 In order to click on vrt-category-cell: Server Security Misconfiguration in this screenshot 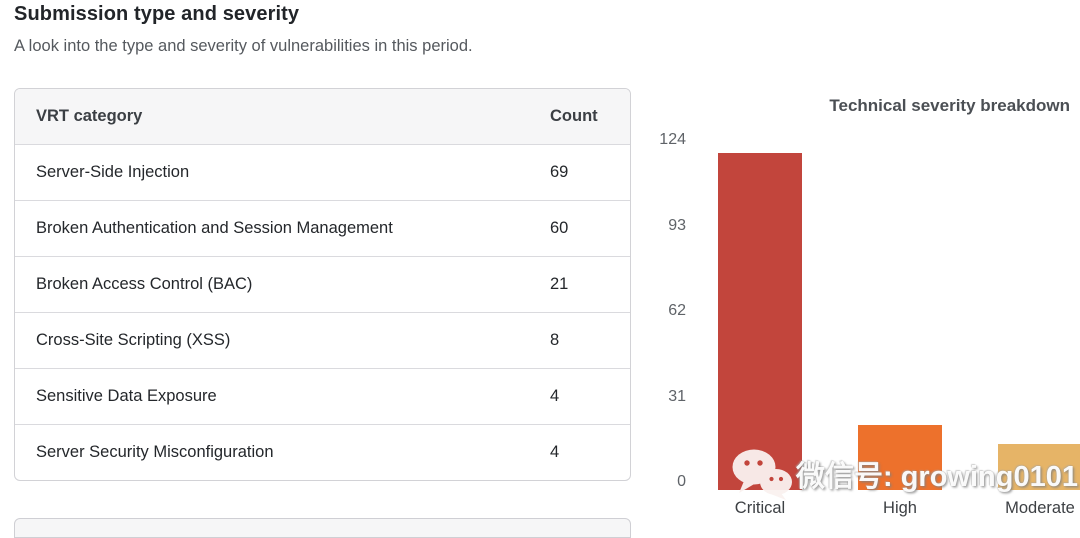, I will do `click(155, 452)`.